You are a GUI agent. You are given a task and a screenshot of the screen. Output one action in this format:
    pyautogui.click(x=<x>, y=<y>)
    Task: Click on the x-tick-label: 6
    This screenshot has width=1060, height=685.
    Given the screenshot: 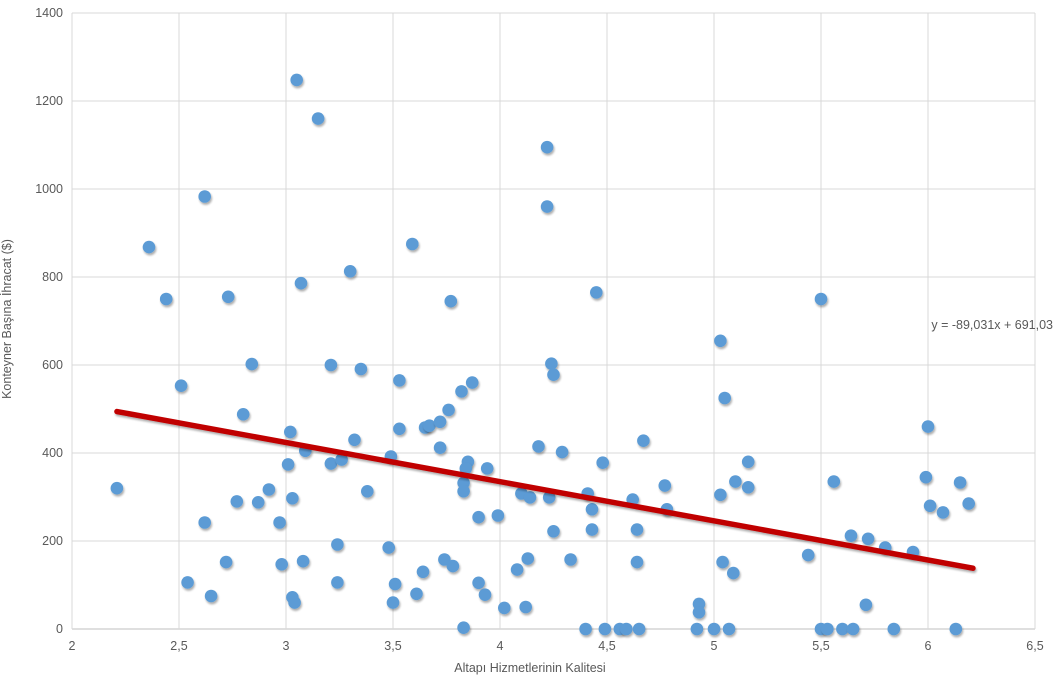 What is the action you would take?
    pyautogui.click(x=928, y=646)
    